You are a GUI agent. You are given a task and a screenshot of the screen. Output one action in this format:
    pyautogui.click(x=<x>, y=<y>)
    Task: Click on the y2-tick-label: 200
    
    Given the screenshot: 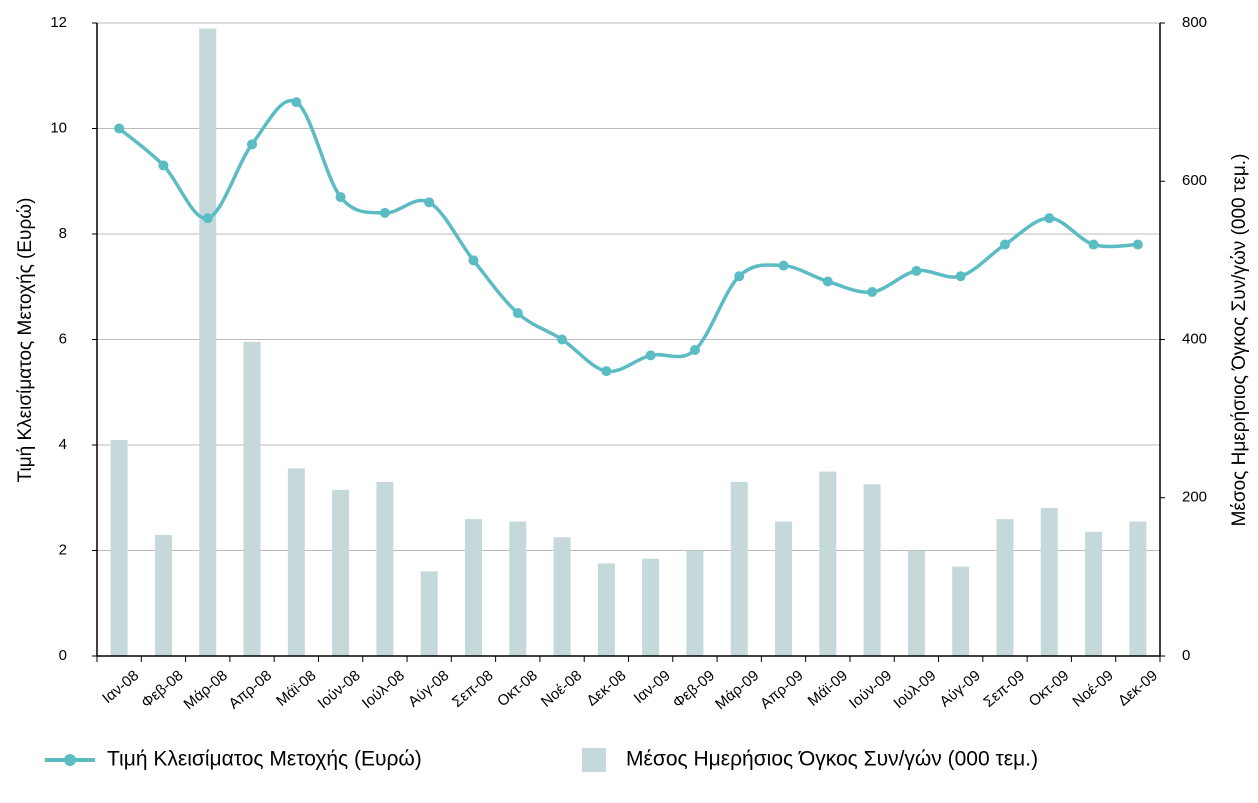 What is the action you would take?
    pyautogui.click(x=1194, y=497)
    